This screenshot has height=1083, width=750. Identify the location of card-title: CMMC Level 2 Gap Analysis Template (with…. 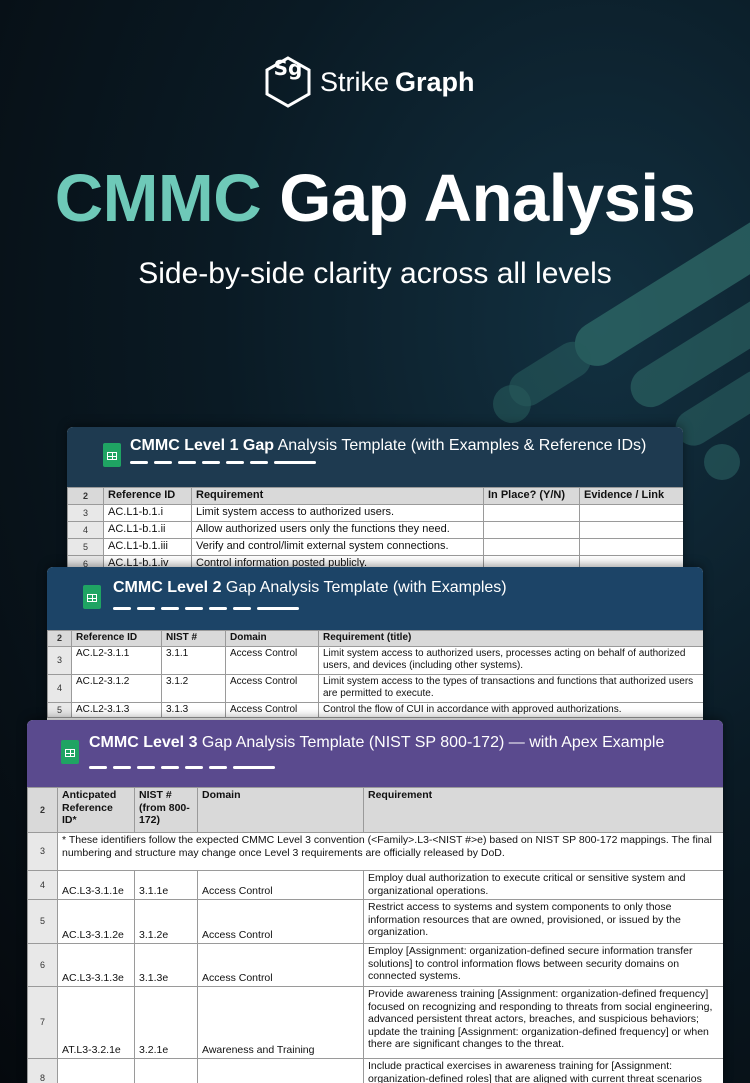
(310, 588).